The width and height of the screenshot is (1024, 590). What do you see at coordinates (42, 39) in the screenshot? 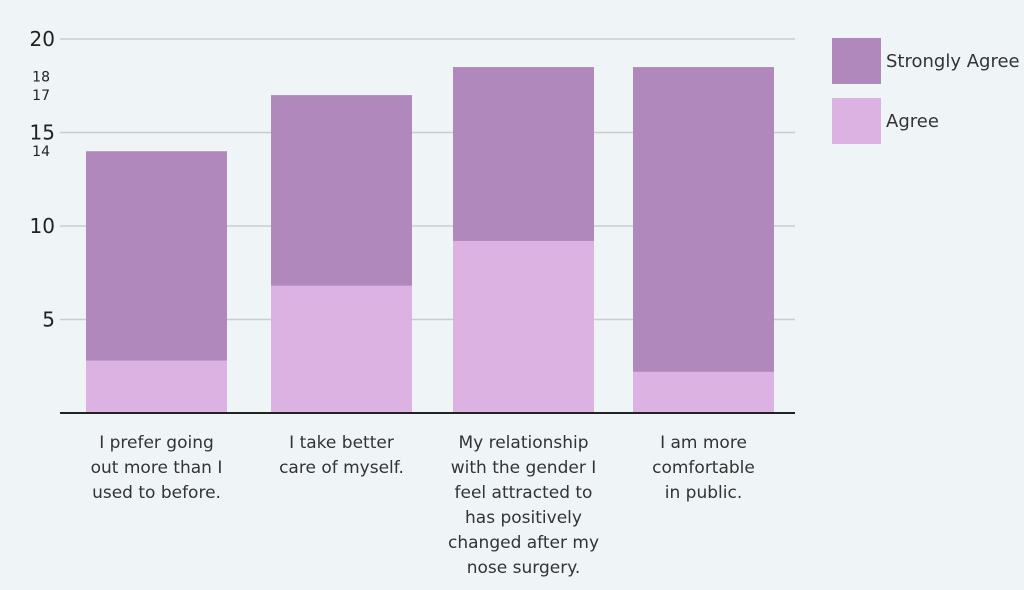
I see `y-tick-label: 20` at bounding box center [42, 39].